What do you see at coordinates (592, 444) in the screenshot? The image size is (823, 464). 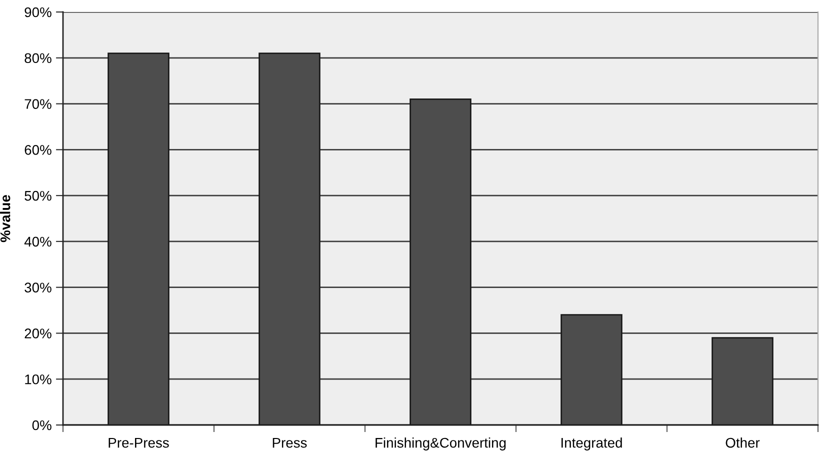 I see `x-tick-label: Integrated` at bounding box center [592, 444].